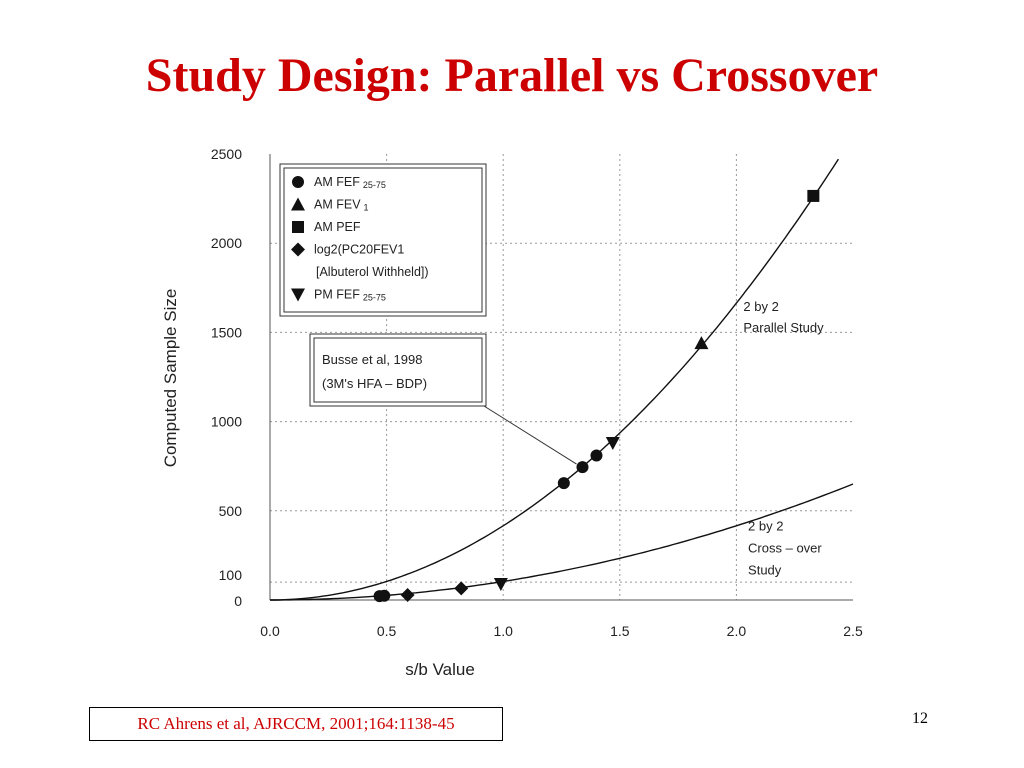 The image size is (1024, 768). What do you see at coordinates (226, 332) in the screenshot?
I see `y-tick-label: 1500` at bounding box center [226, 332].